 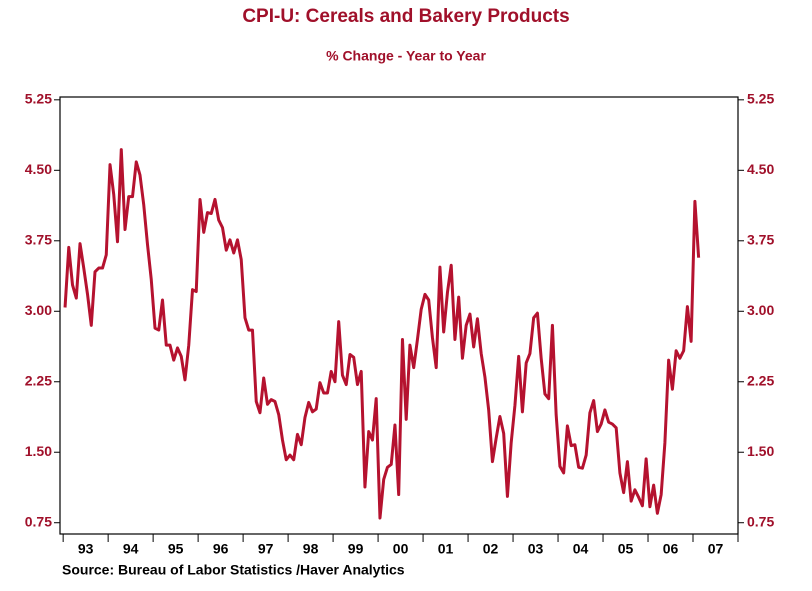 What do you see at coordinates (401, 549) in the screenshot?
I see `x-tick-label: 00` at bounding box center [401, 549].